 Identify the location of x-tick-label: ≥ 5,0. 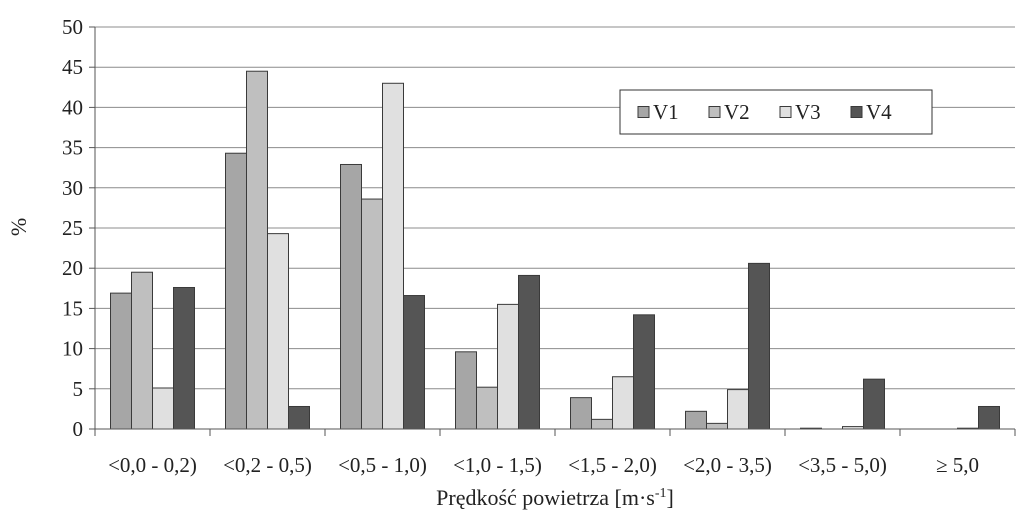
(957, 465).